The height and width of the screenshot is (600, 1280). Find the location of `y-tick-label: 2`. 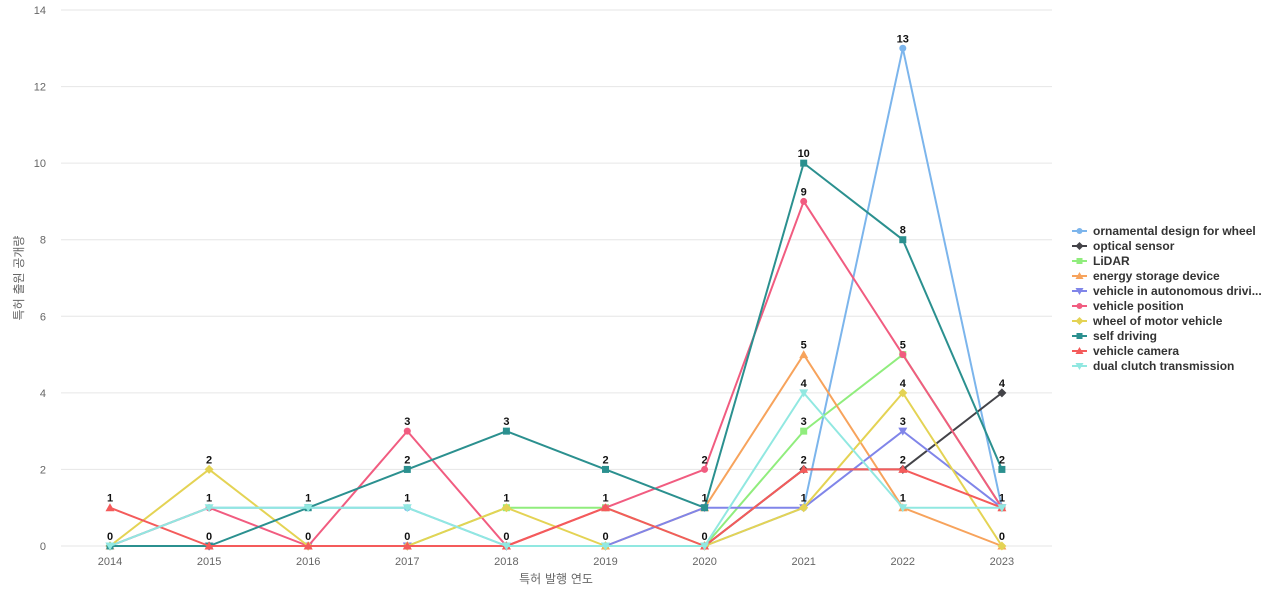

y-tick-label: 2 is located at coordinates (43, 470).